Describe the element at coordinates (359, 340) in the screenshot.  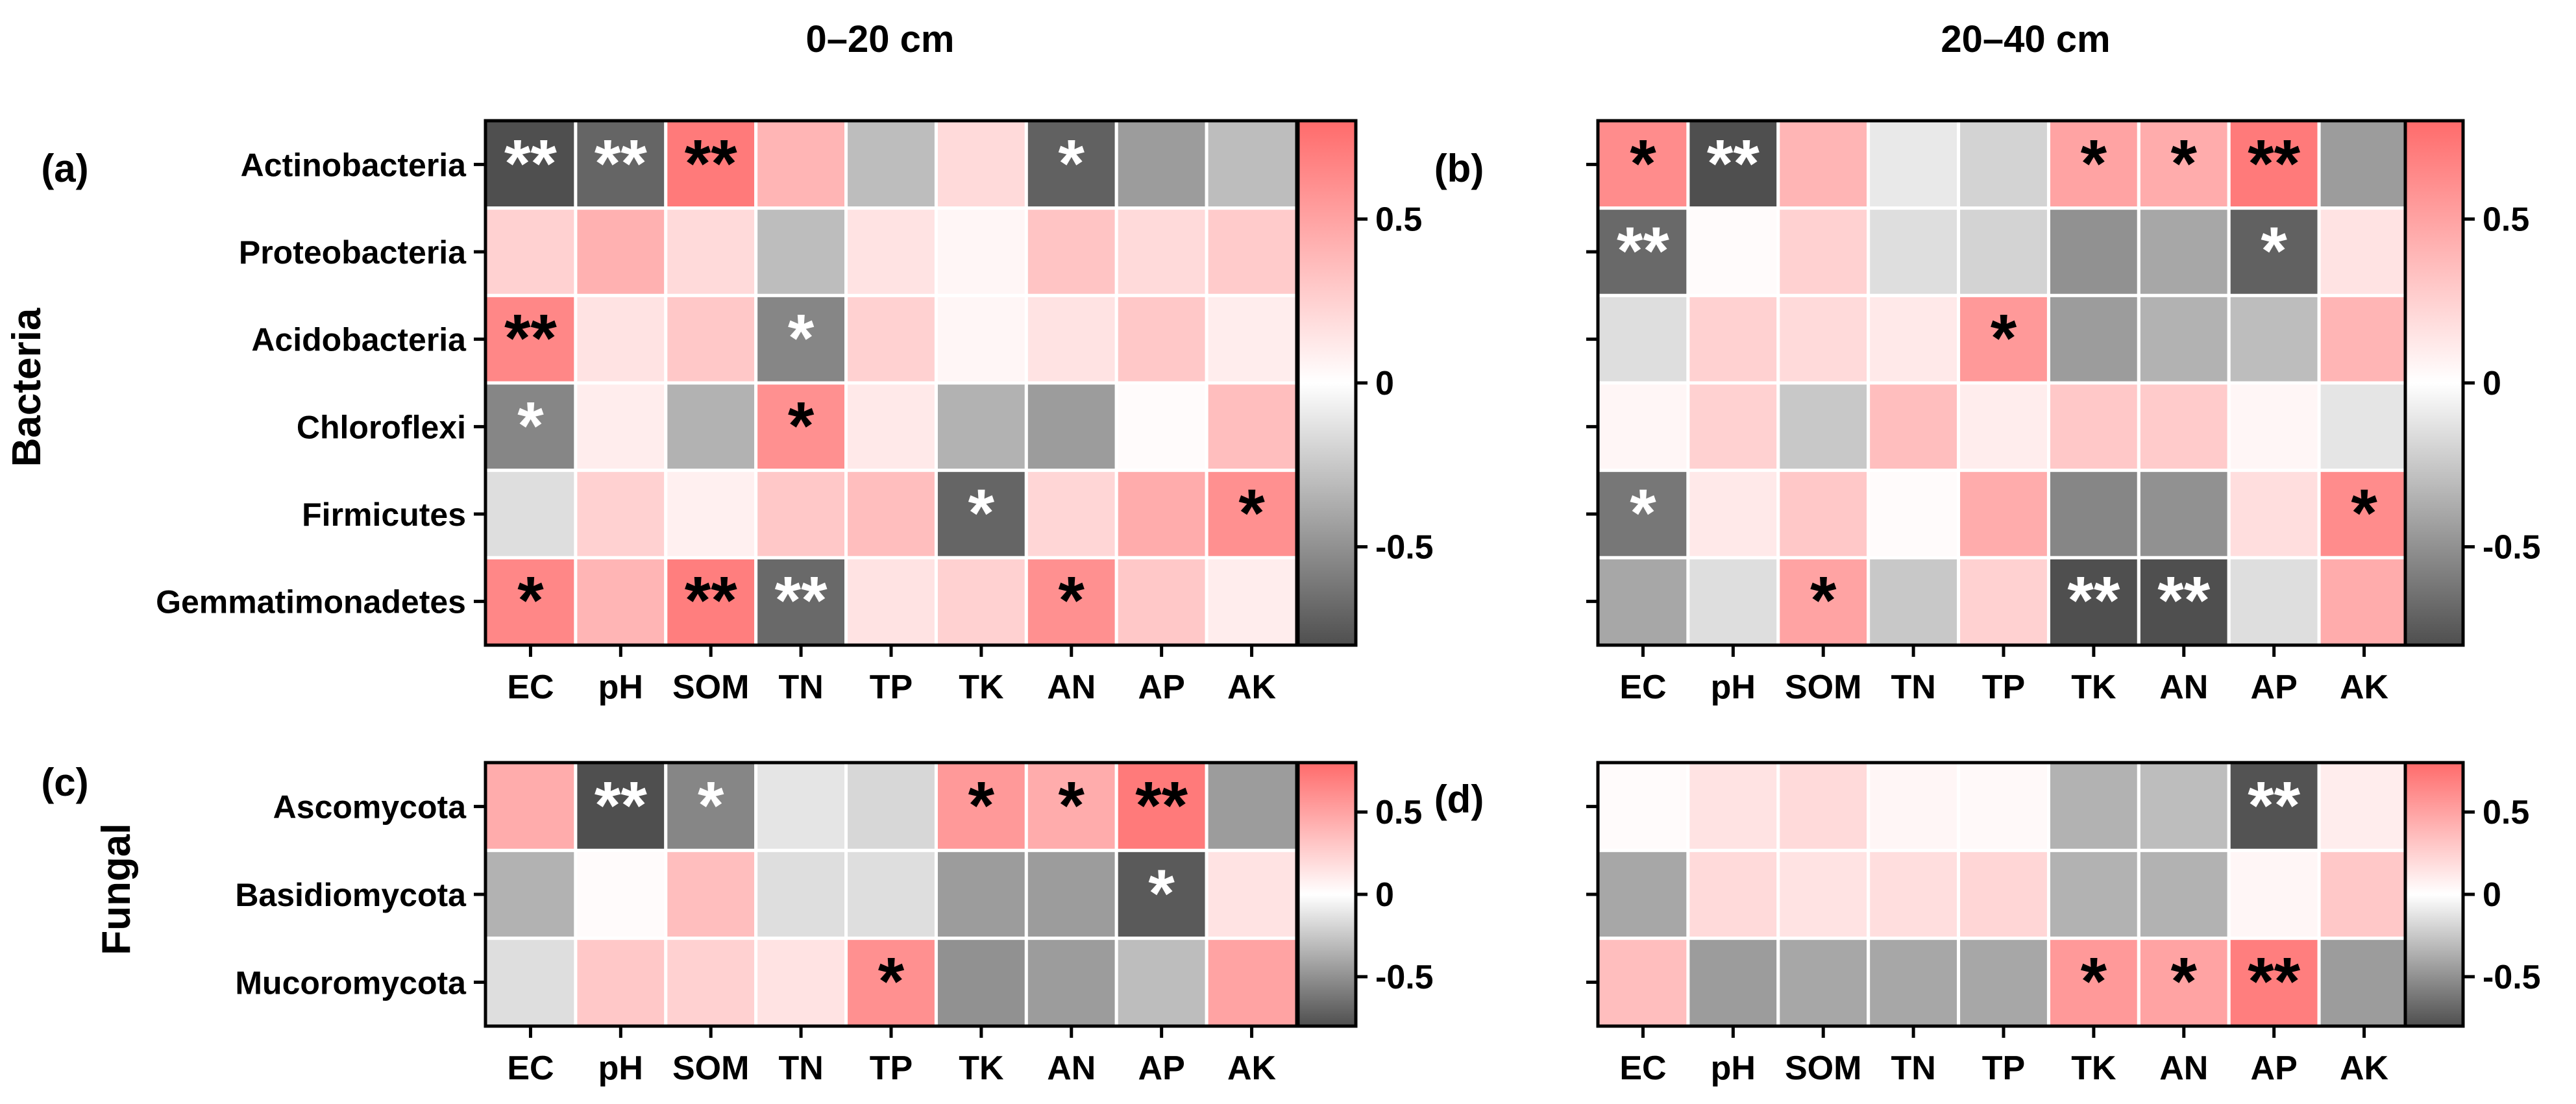
I see `row-label-acidobacteria: Acidobacteria` at that location.